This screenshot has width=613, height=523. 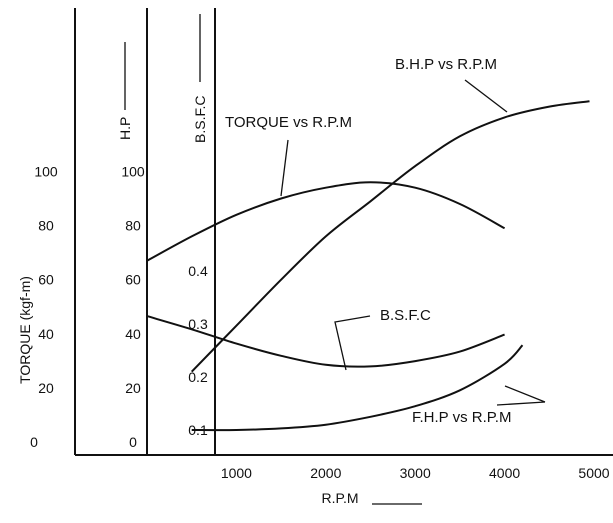 What do you see at coordinates (357, 388) in the screenshot?
I see `fhp-curve` at bounding box center [357, 388].